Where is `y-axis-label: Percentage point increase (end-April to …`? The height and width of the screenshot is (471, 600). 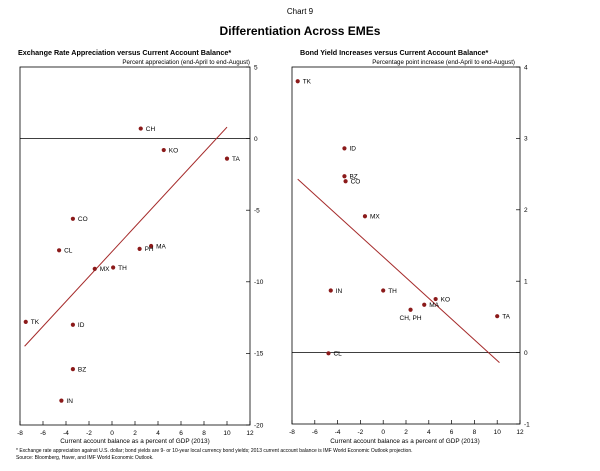 y-axis-label: Percentage point increase (end-April to … is located at coordinates (443, 62).